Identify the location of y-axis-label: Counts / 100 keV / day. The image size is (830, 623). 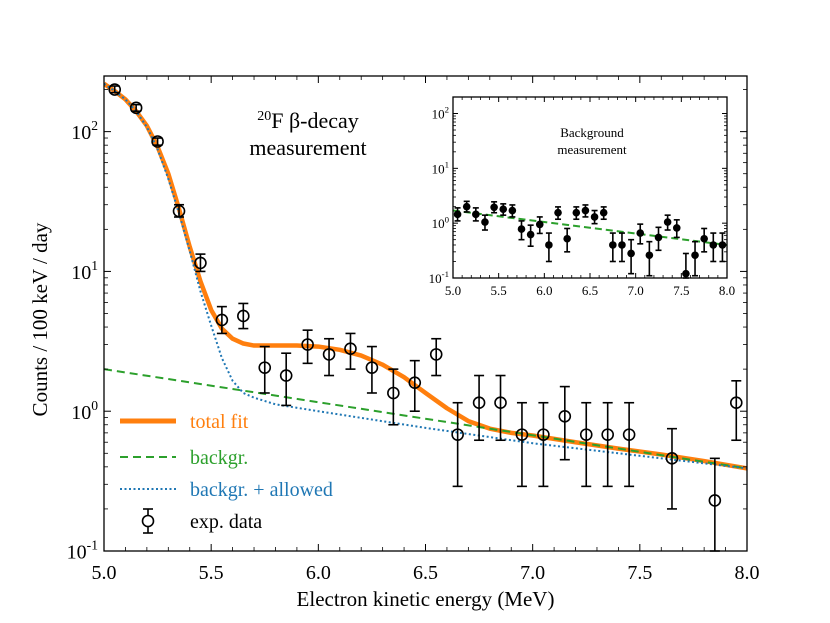
(40, 319).